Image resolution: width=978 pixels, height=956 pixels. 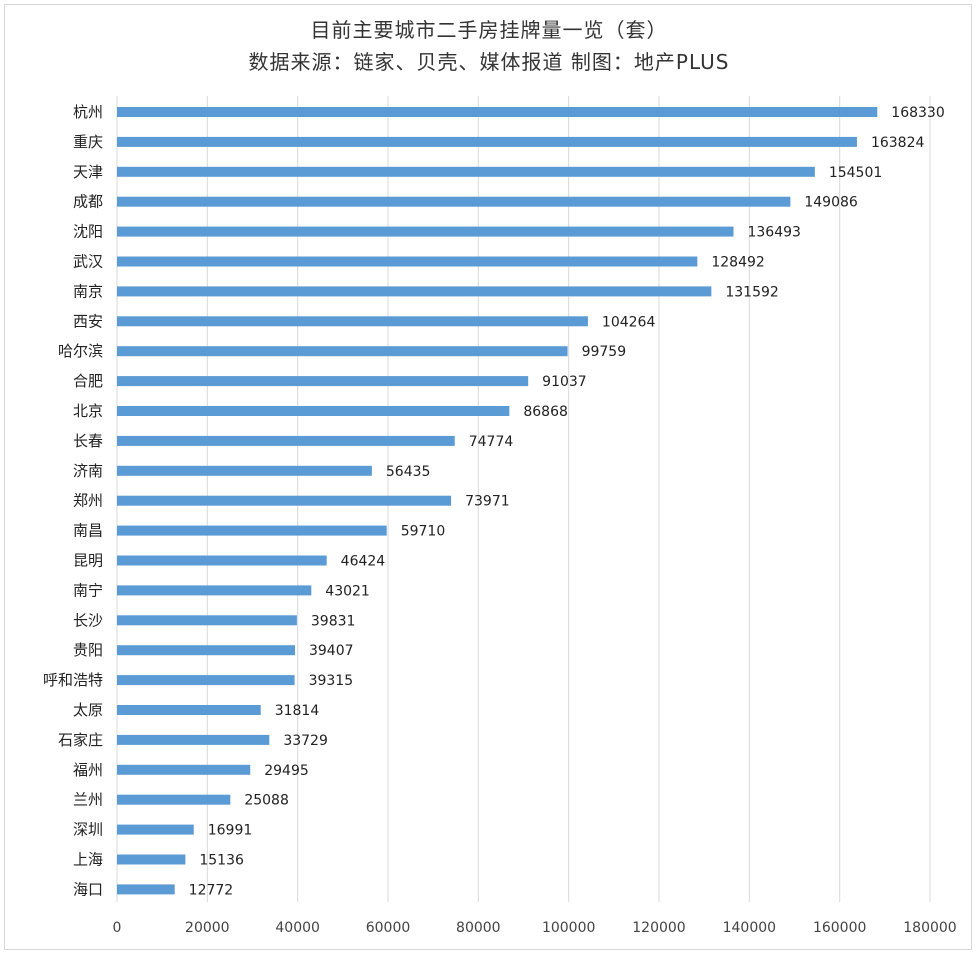 What do you see at coordinates (917, 113) in the screenshot?
I see `data-label: 168330` at bounding box center [917, 113].